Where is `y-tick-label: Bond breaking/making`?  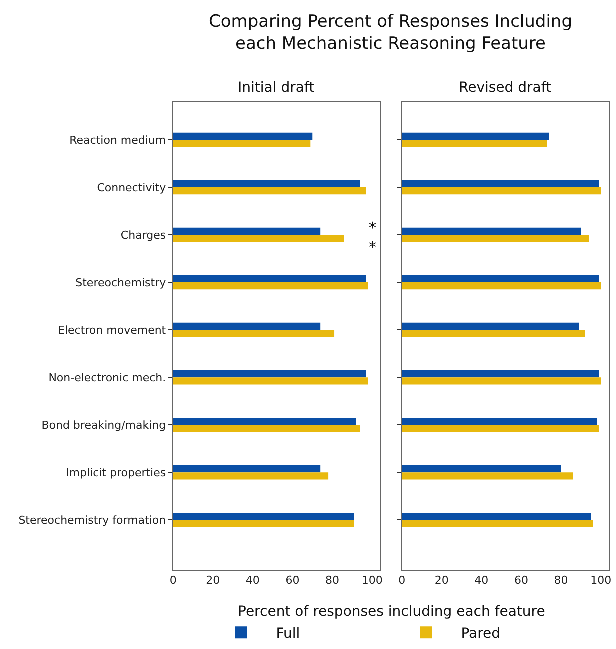 y-tick-label: Bond breaking/making is located at coordinates (104, 425).